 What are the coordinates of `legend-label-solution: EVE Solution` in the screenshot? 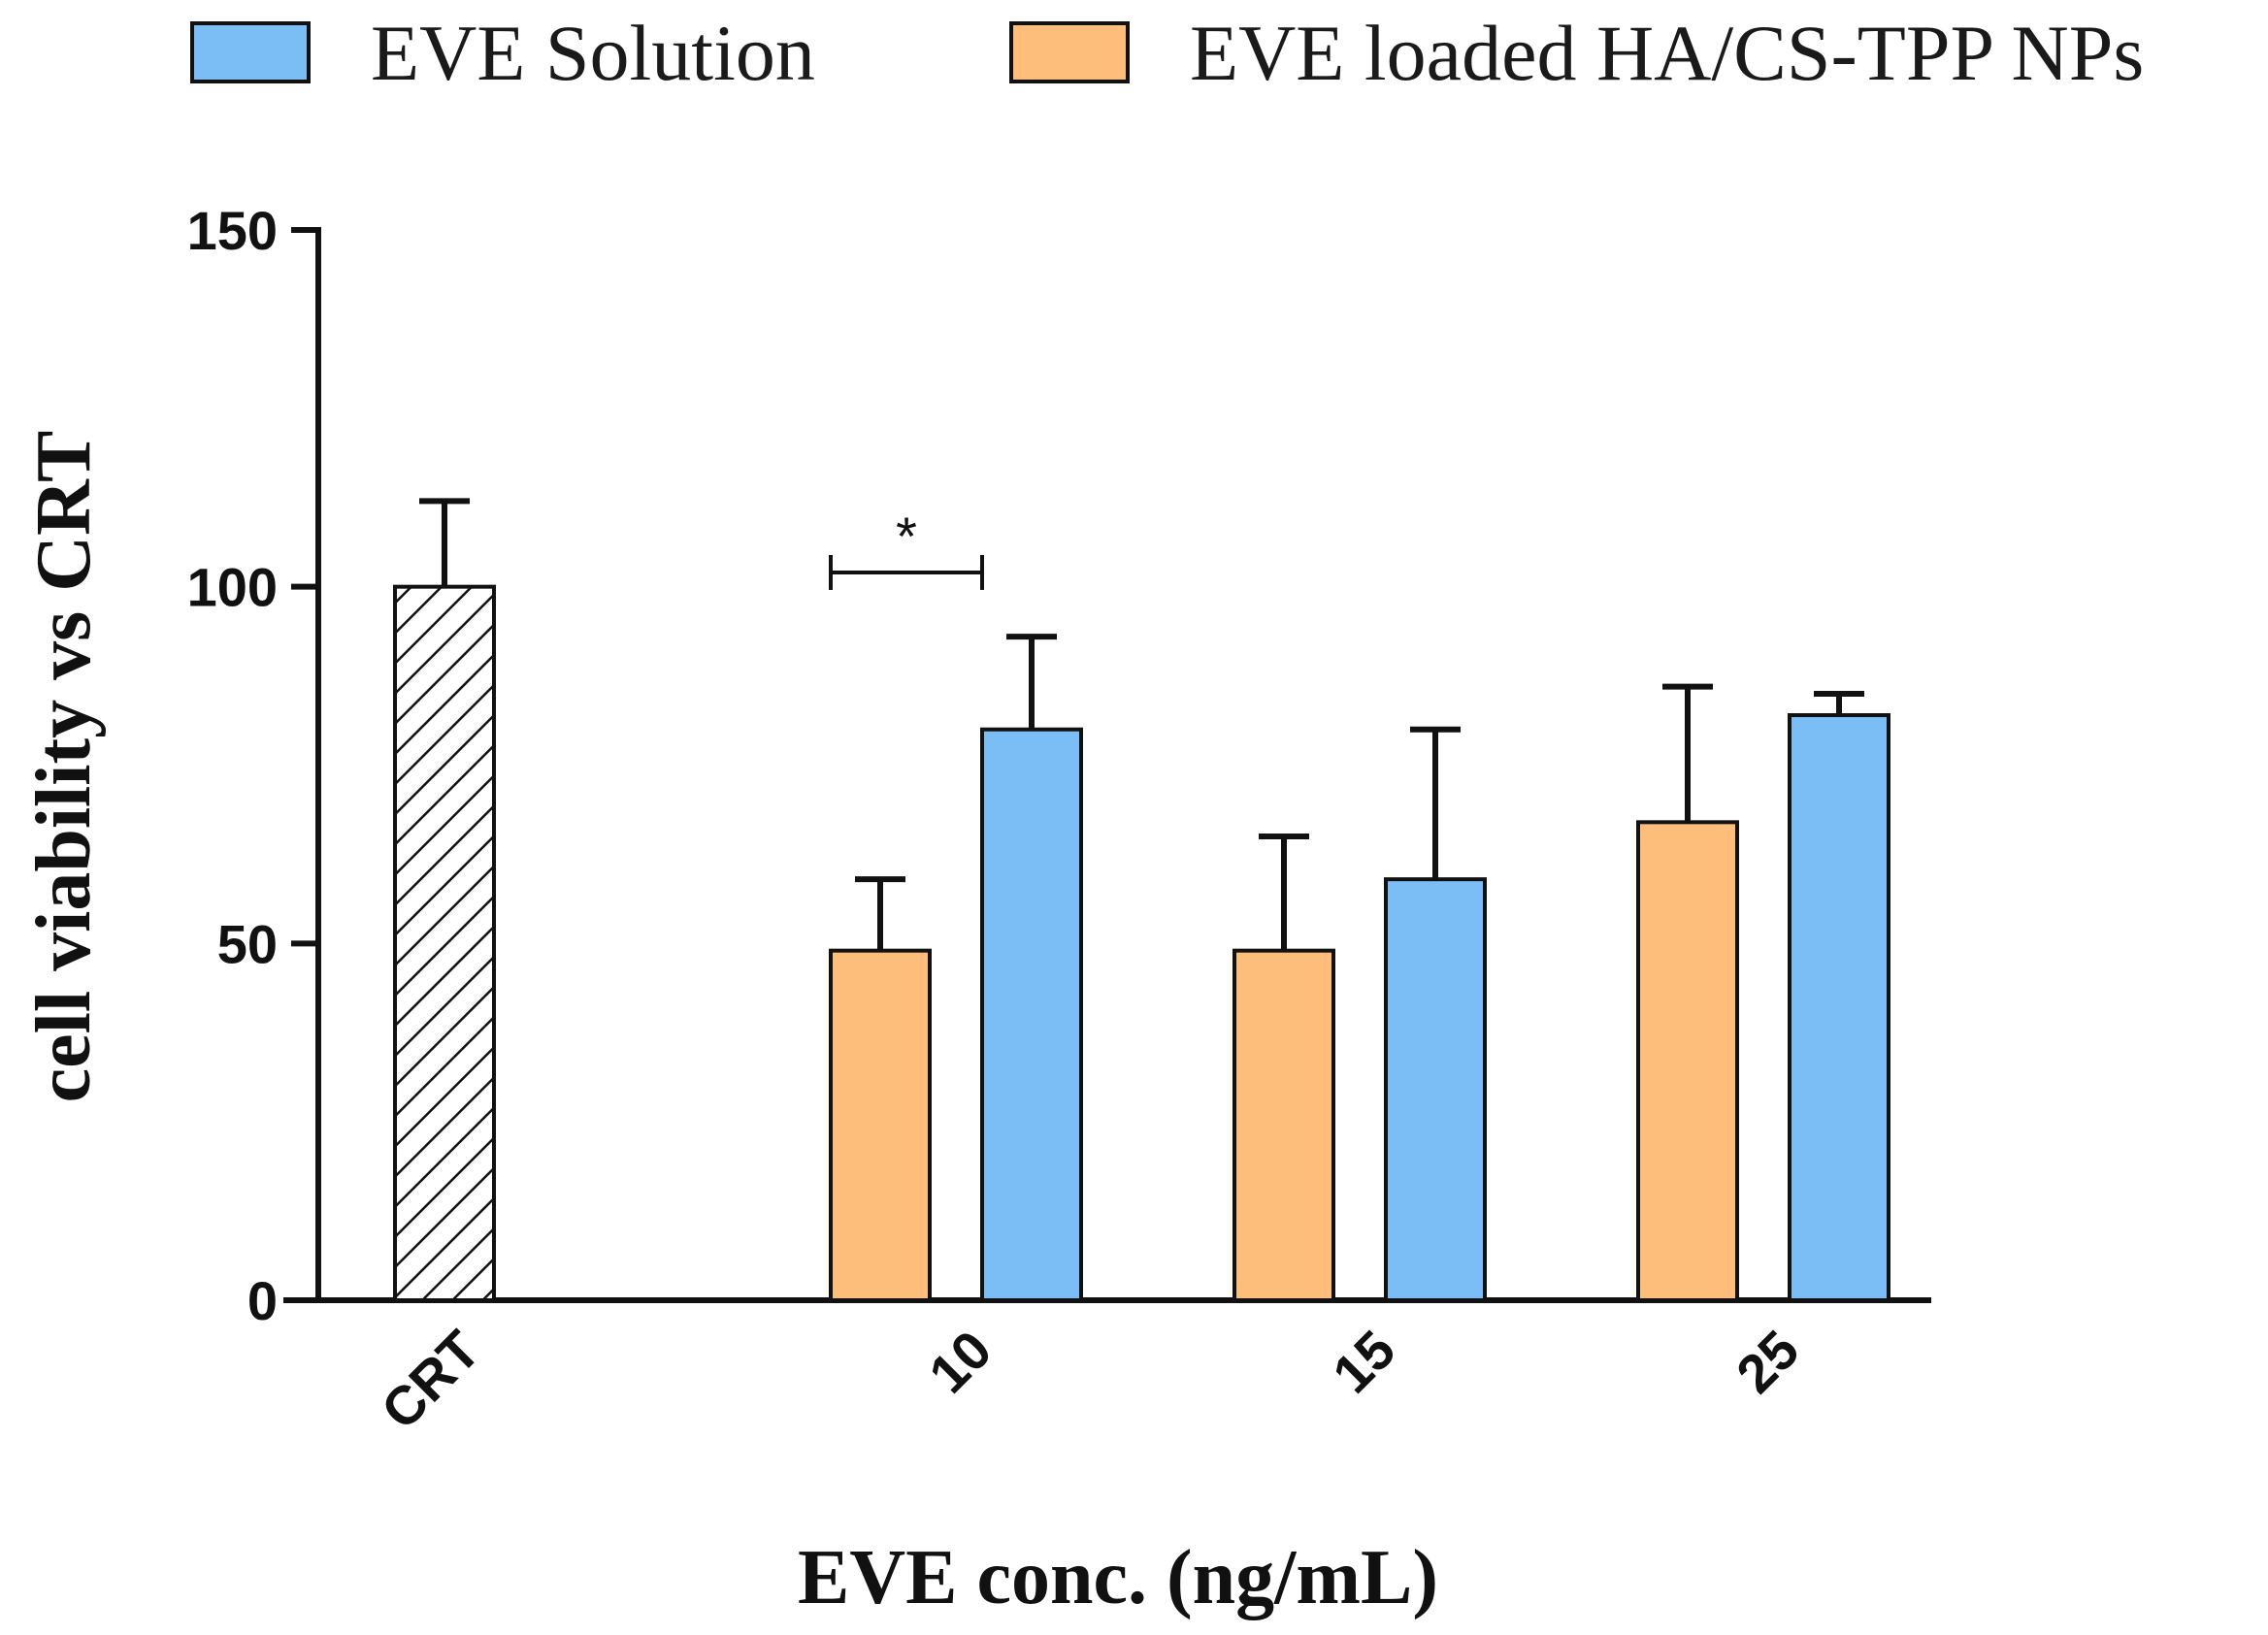 It's located at (593, 53).